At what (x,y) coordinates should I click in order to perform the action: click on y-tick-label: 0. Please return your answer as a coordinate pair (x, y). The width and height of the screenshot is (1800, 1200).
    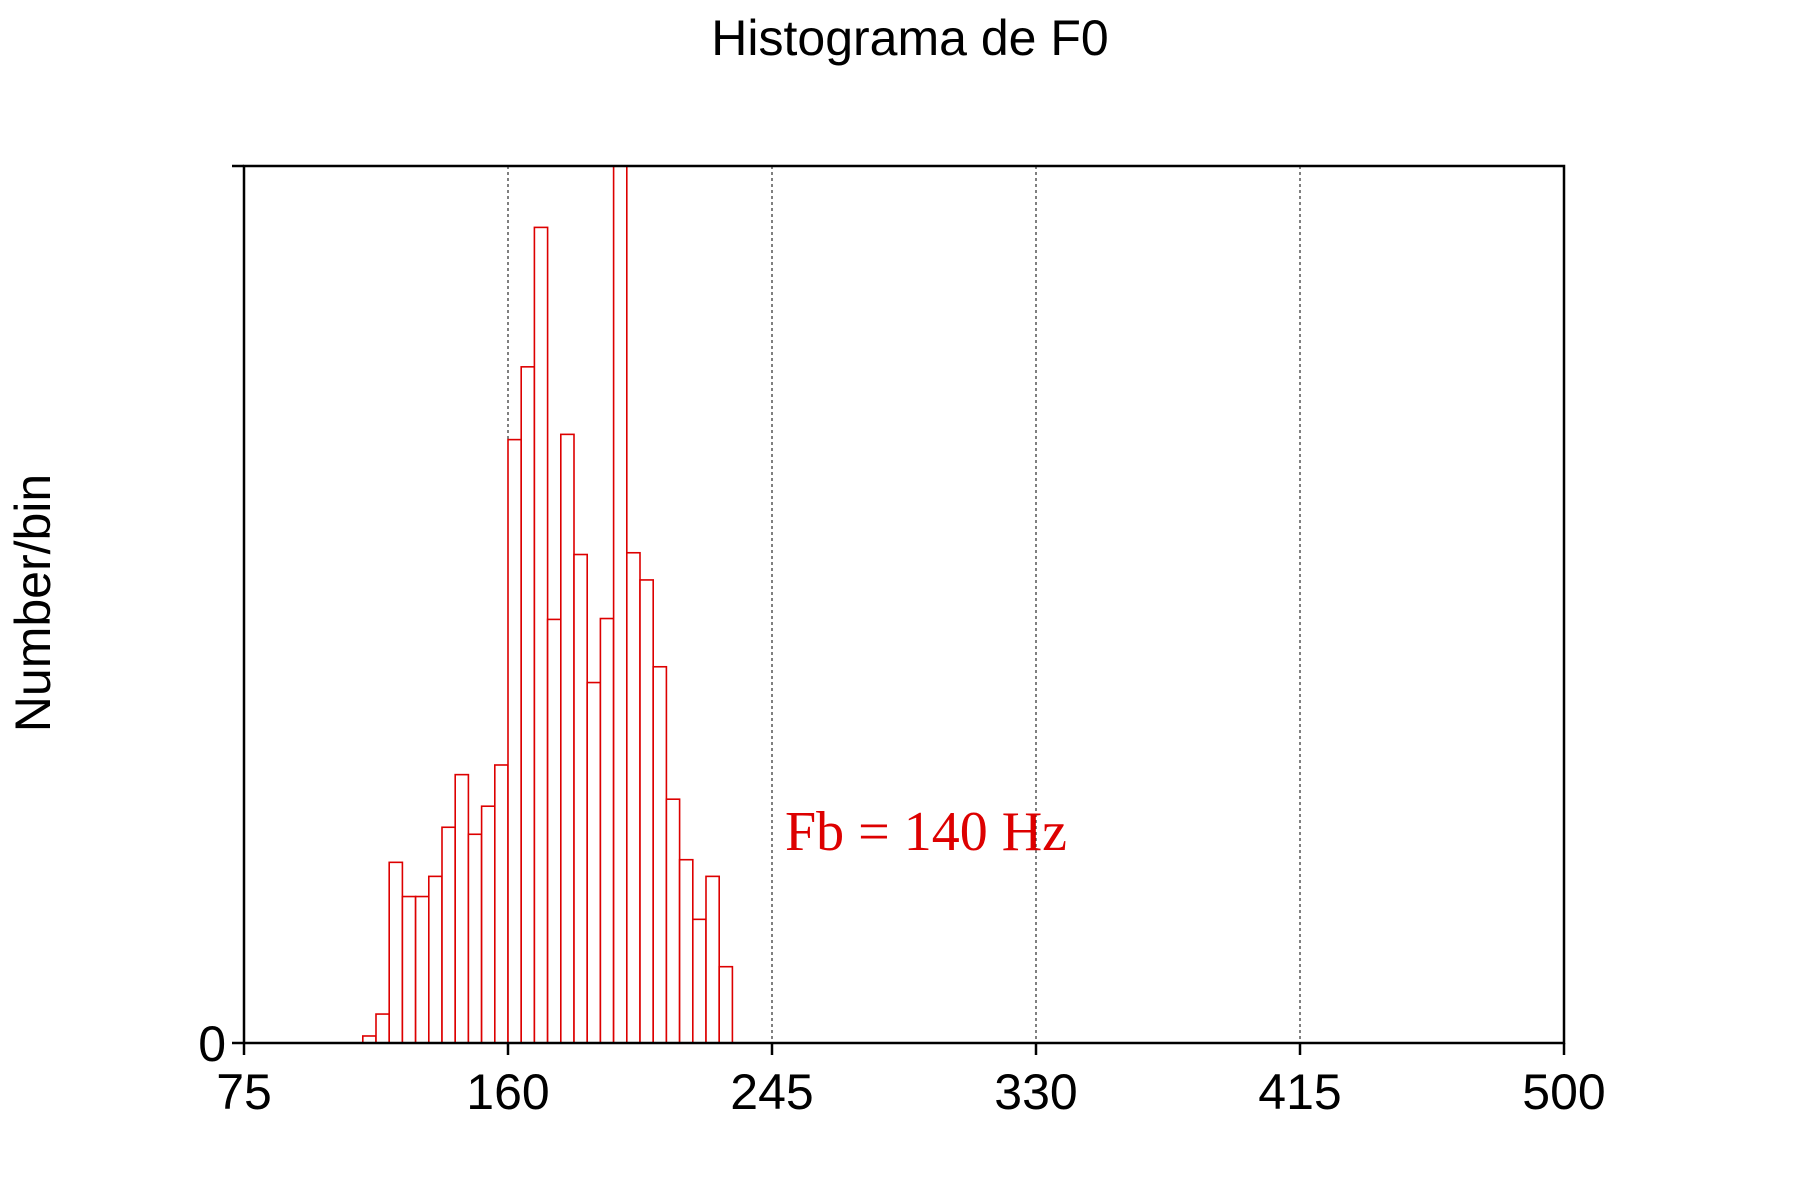
    Looking at the image, I should click on (212, 1044).